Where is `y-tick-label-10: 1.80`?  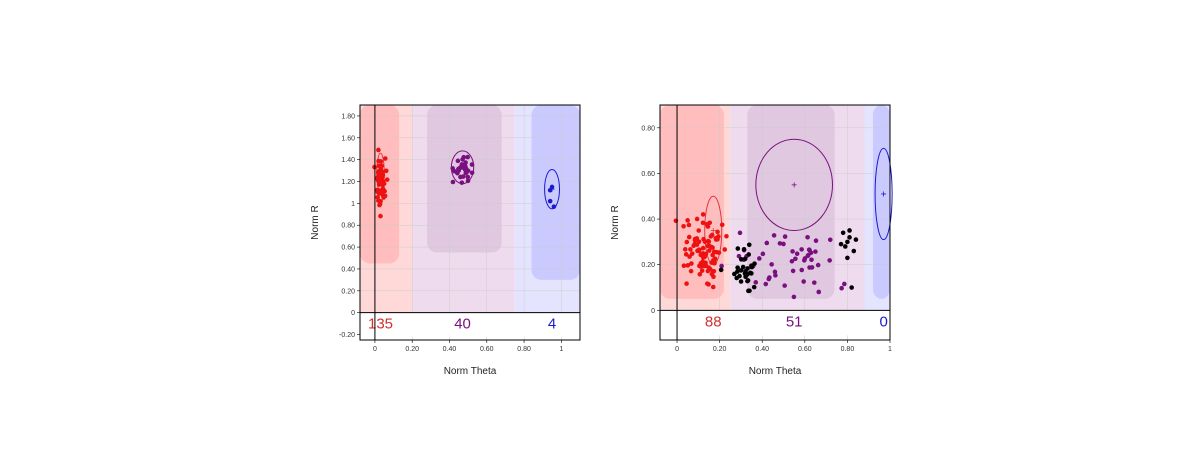
y-tick-label-10: 1.80 is located at coordinates (348, 116).